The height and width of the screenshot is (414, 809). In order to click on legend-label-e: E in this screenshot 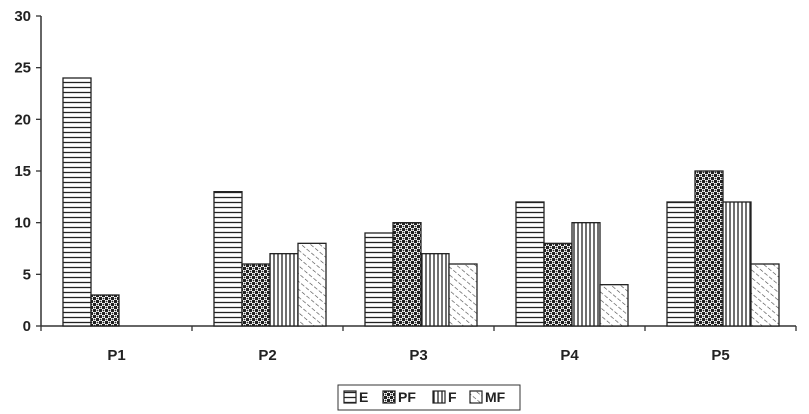, I will do `click(363, 397)`.